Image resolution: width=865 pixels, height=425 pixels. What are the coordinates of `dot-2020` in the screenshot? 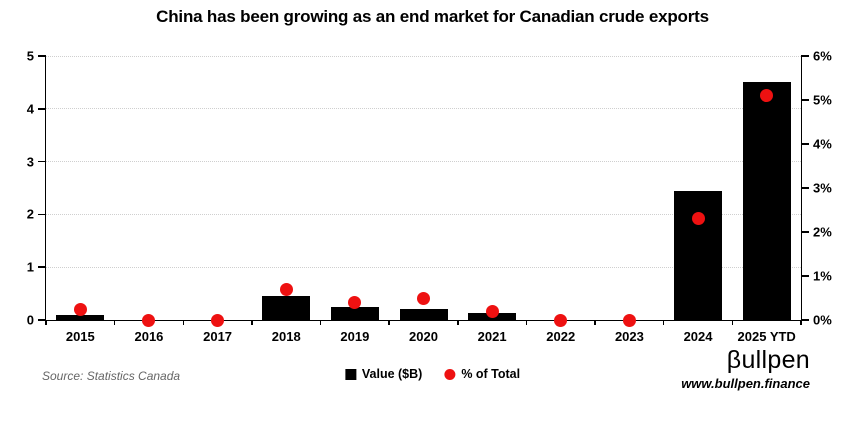 It's located at (423, 298).